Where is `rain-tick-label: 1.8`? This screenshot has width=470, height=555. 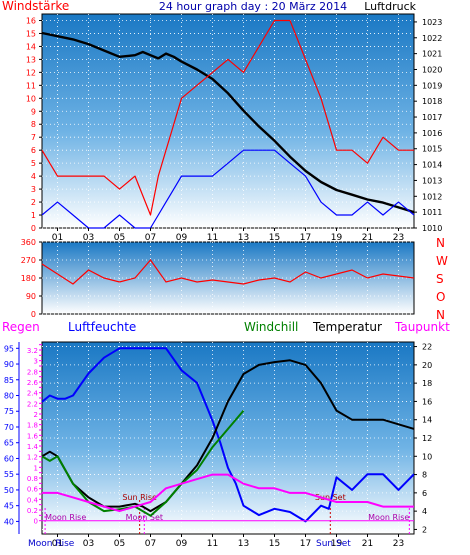
rain-tick-label: 1.8 is located at coordinates (32, 426).